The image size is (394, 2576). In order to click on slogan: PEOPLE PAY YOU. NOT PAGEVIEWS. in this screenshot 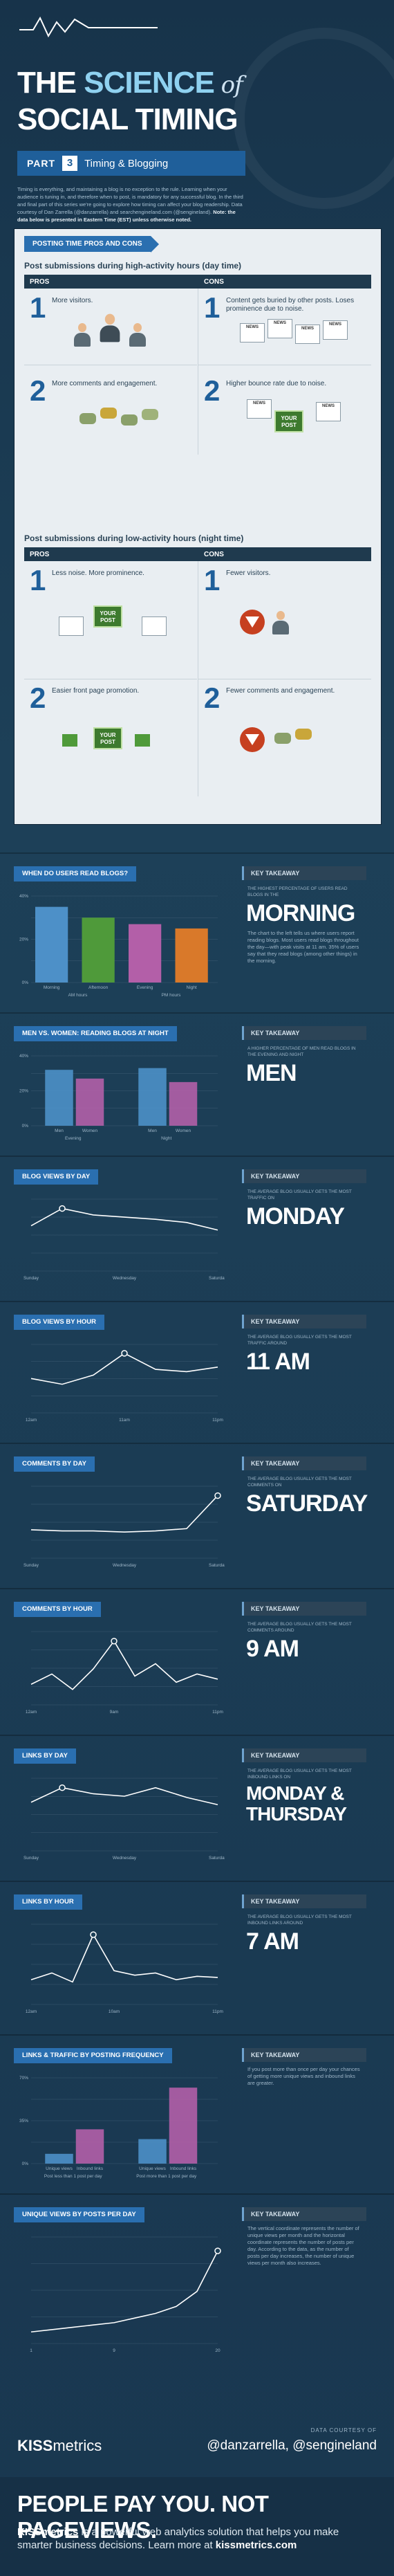, I will do `click(143, 2517)`.